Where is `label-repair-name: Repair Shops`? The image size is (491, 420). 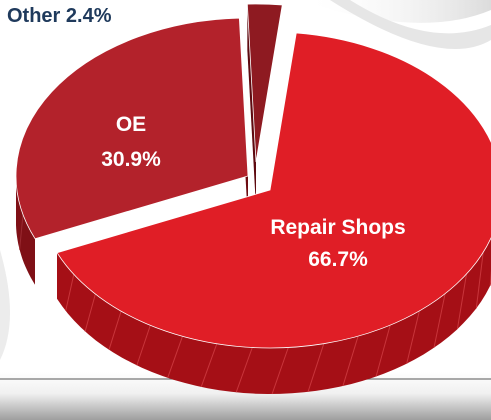
label-repair-name: Repair Shops is located at coordinates (337, 227).